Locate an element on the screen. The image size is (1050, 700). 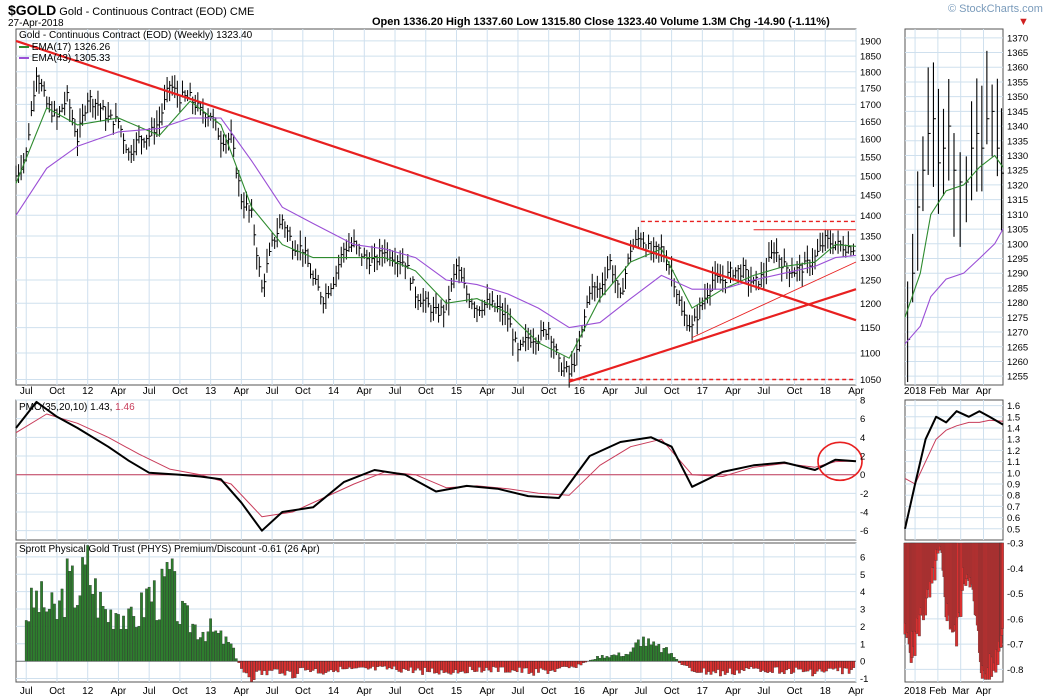
side-price-y-tick-label: 1325 is located at coordinates (1017, 171).